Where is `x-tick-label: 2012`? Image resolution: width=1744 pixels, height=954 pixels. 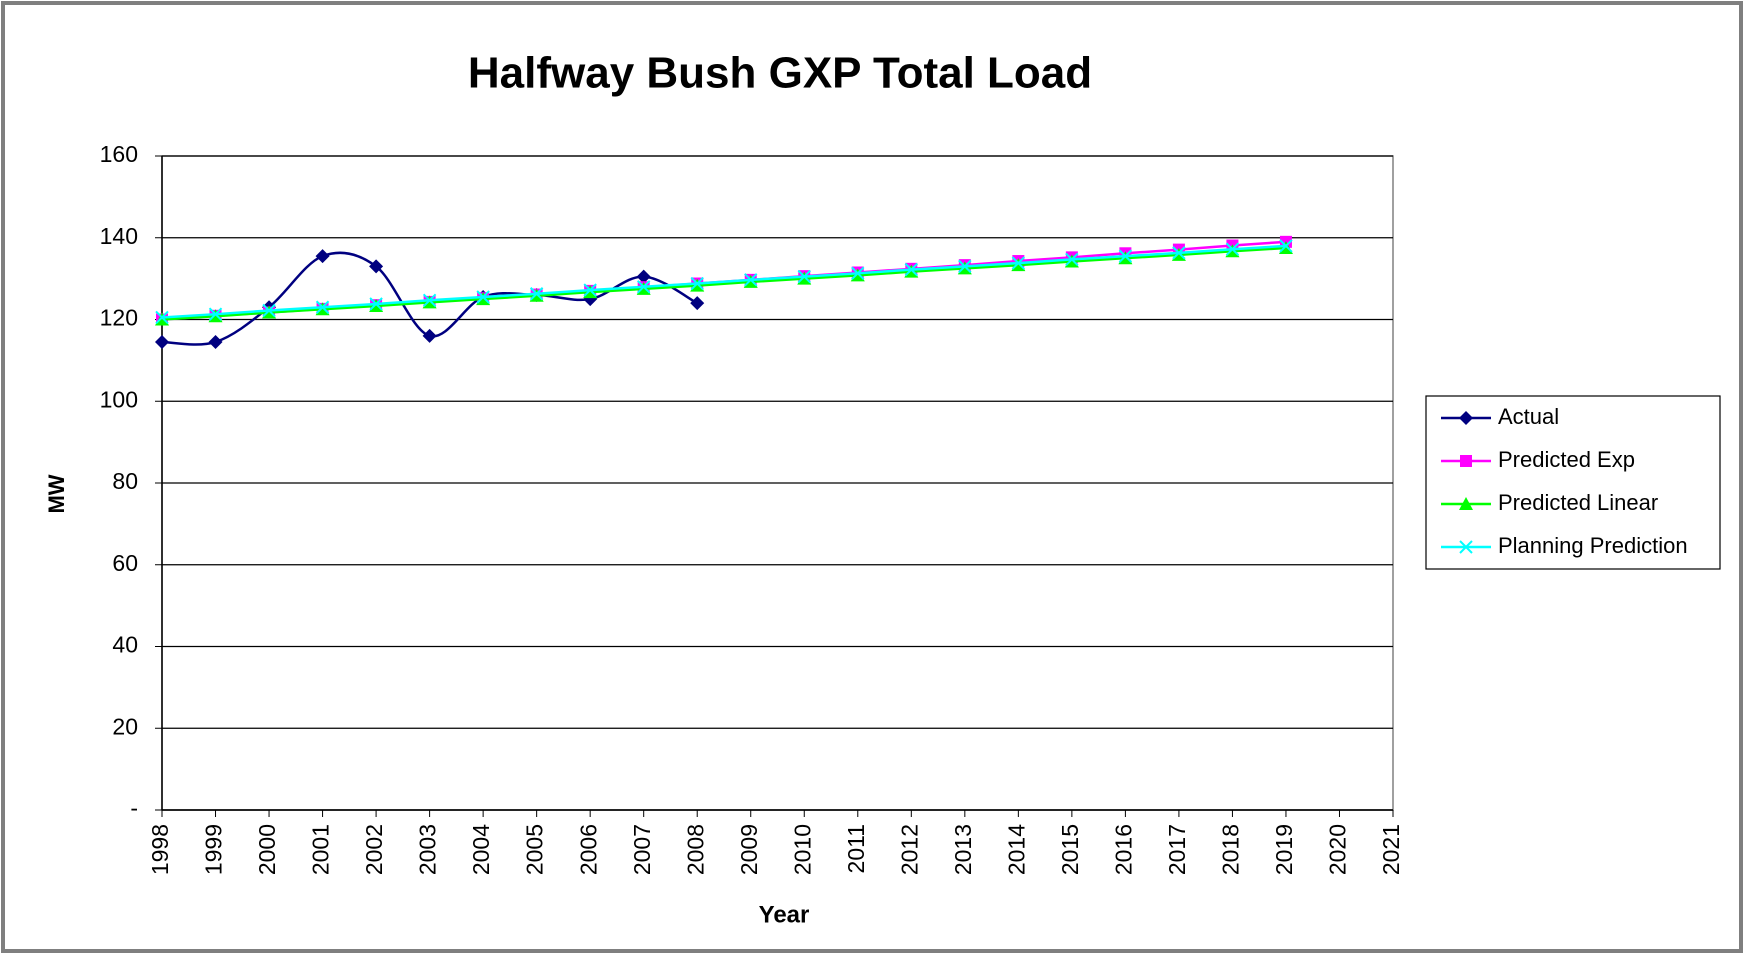 x-tick-label: 2012 is located at coordinates (909, 849).